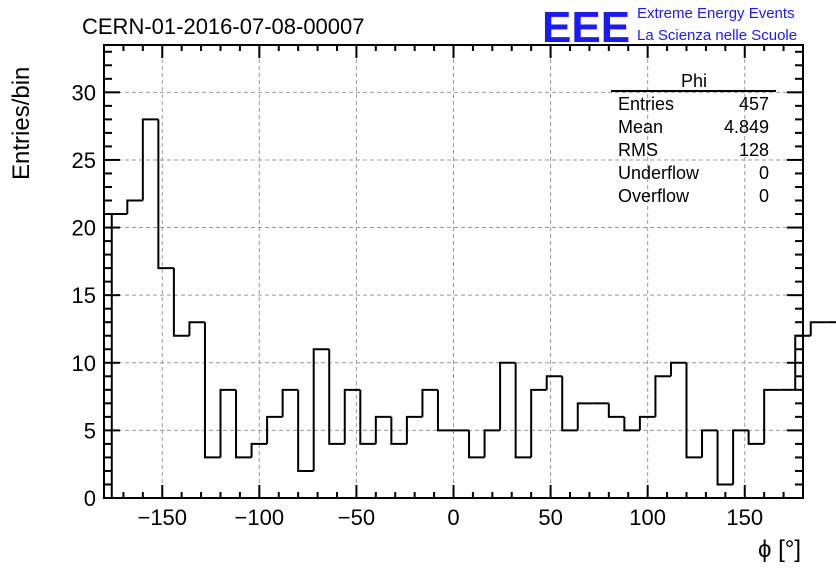 The height and width of the screenshot is (572, 836). Describe the element at coordinates (694, 81) in the screenshot. I see `stats-title: Phi` at that location.